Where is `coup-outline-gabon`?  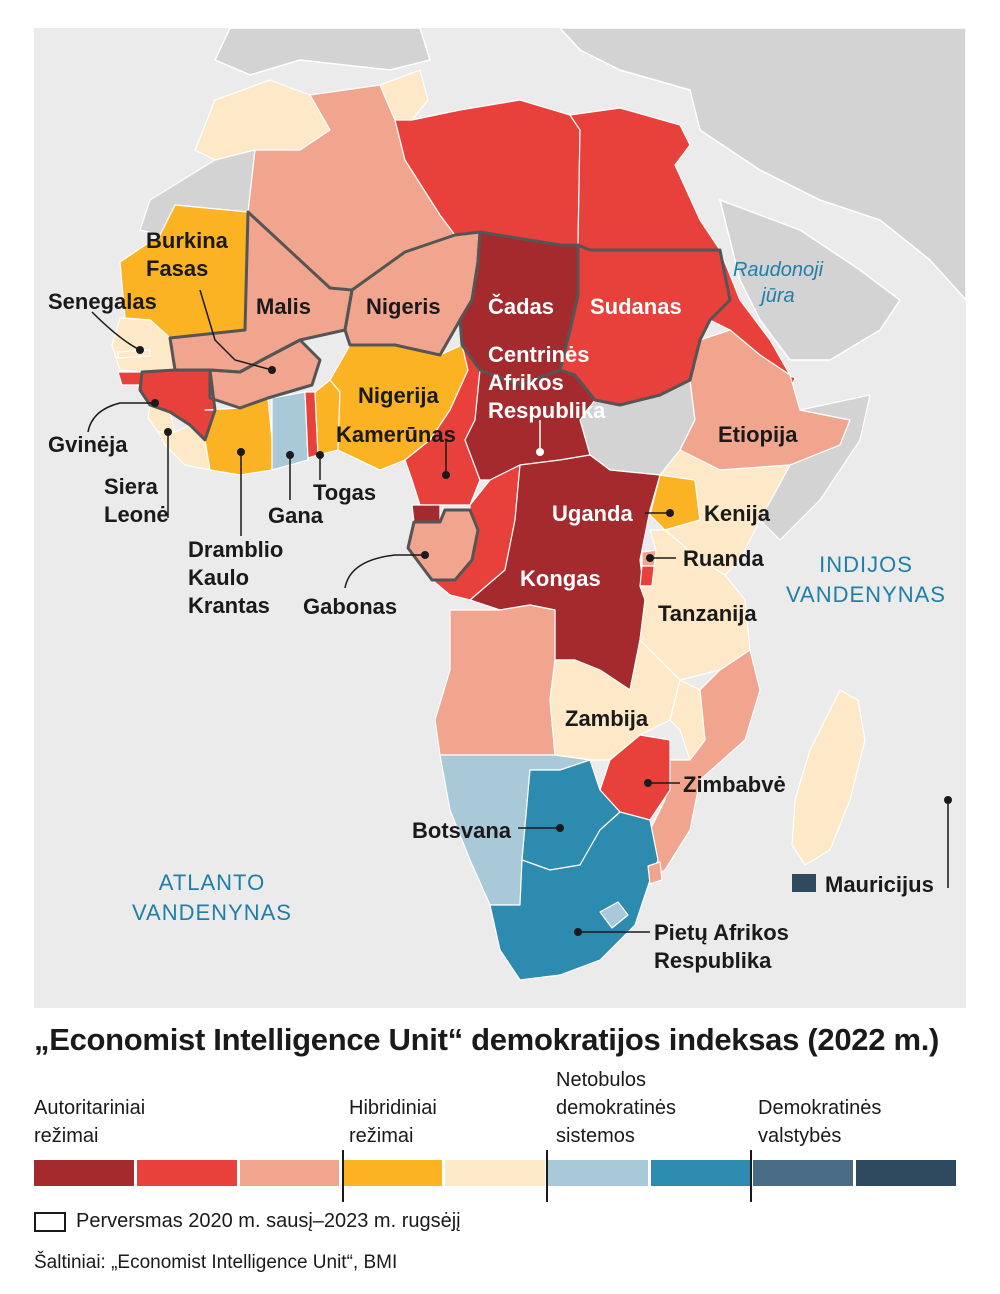
coup-outline-gabon is located at coordinates (443, 545).